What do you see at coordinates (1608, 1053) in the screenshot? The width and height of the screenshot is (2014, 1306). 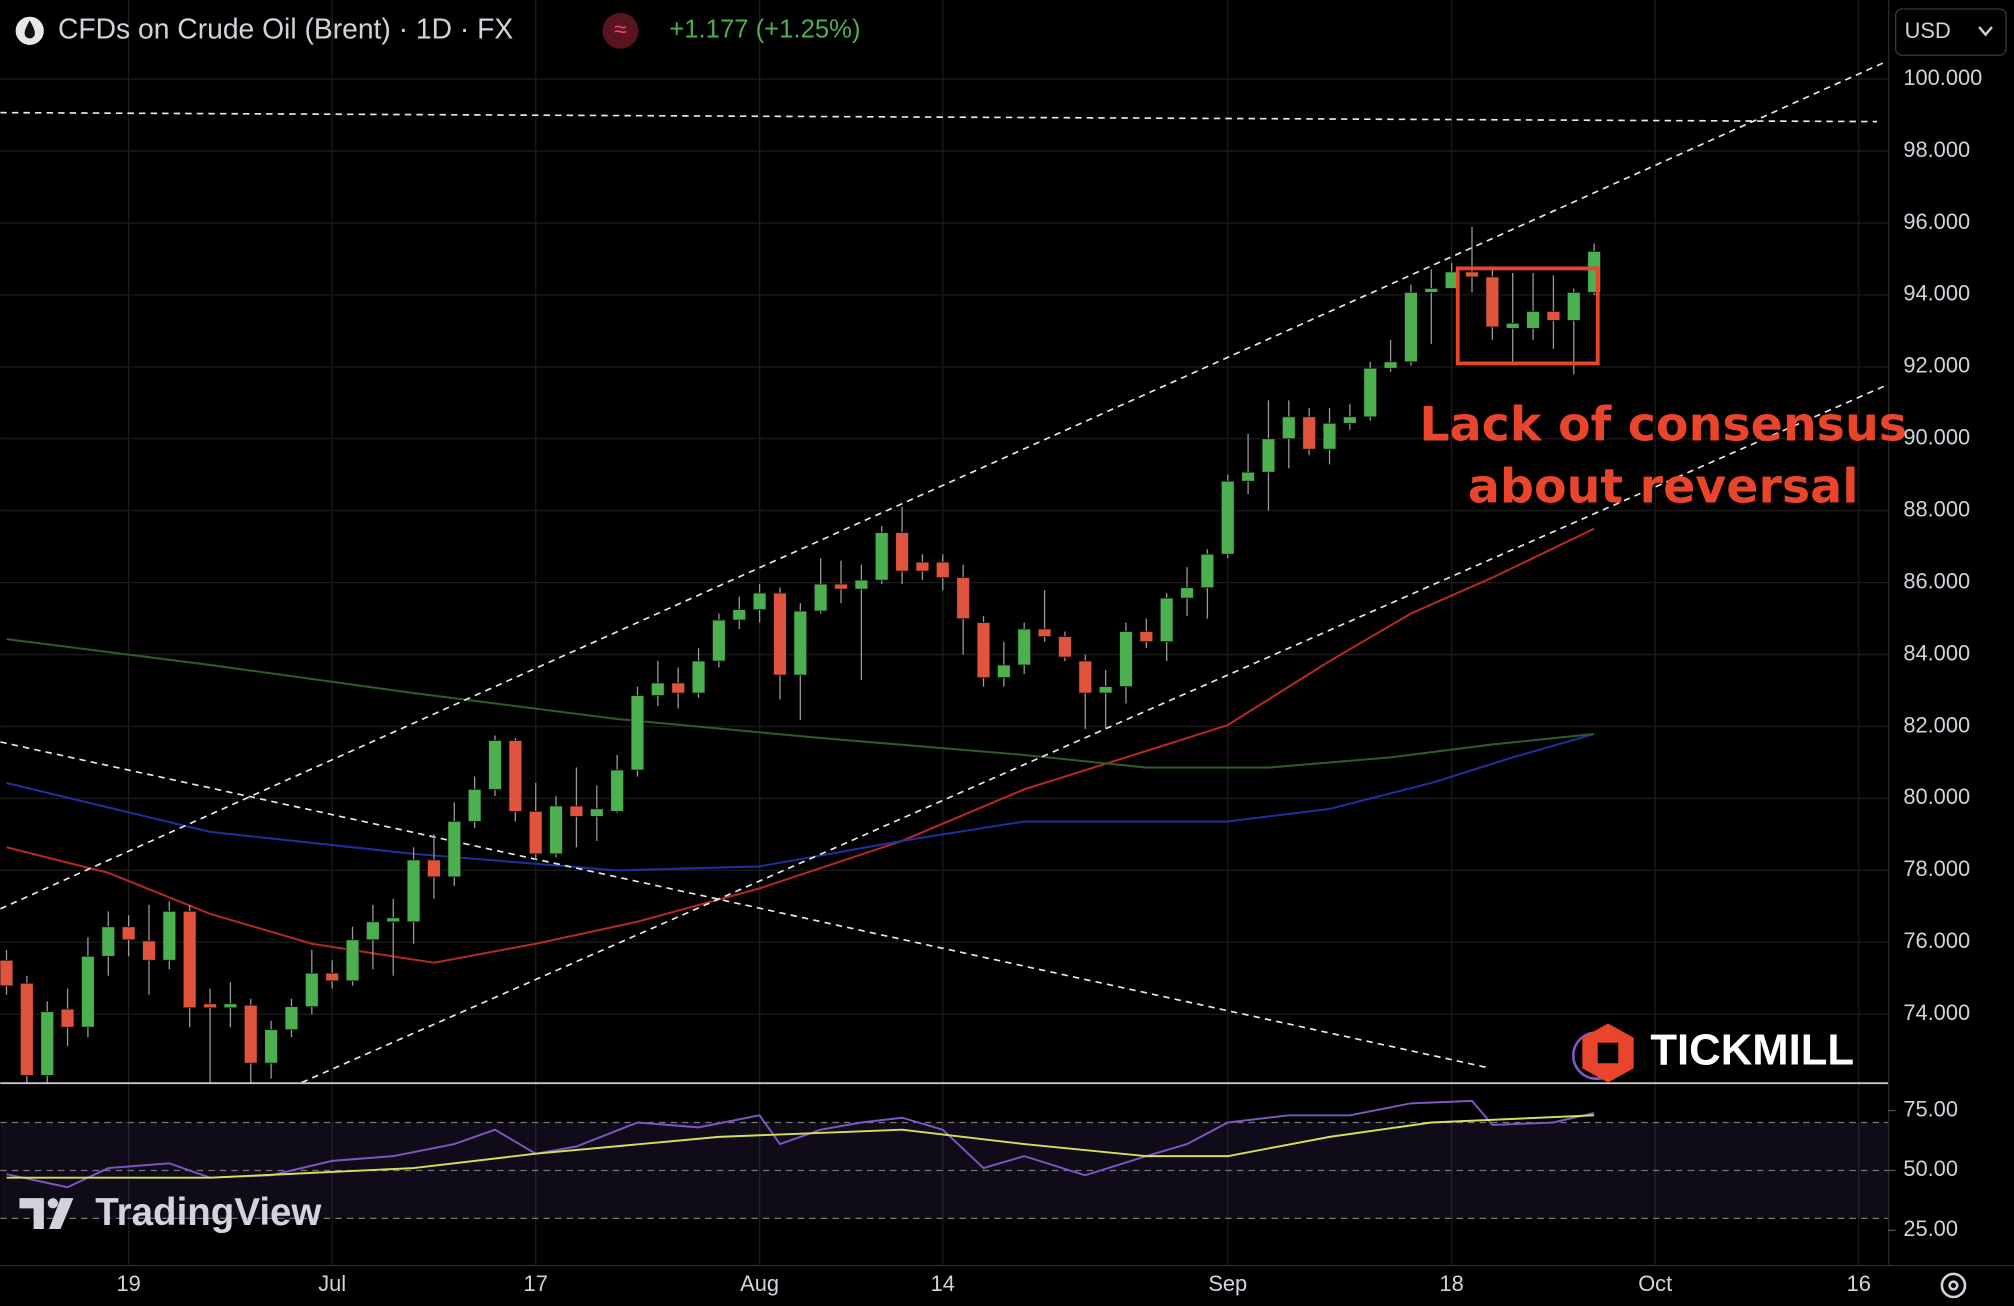 I see `logo-hole` at bounding box center [1608, 1053].